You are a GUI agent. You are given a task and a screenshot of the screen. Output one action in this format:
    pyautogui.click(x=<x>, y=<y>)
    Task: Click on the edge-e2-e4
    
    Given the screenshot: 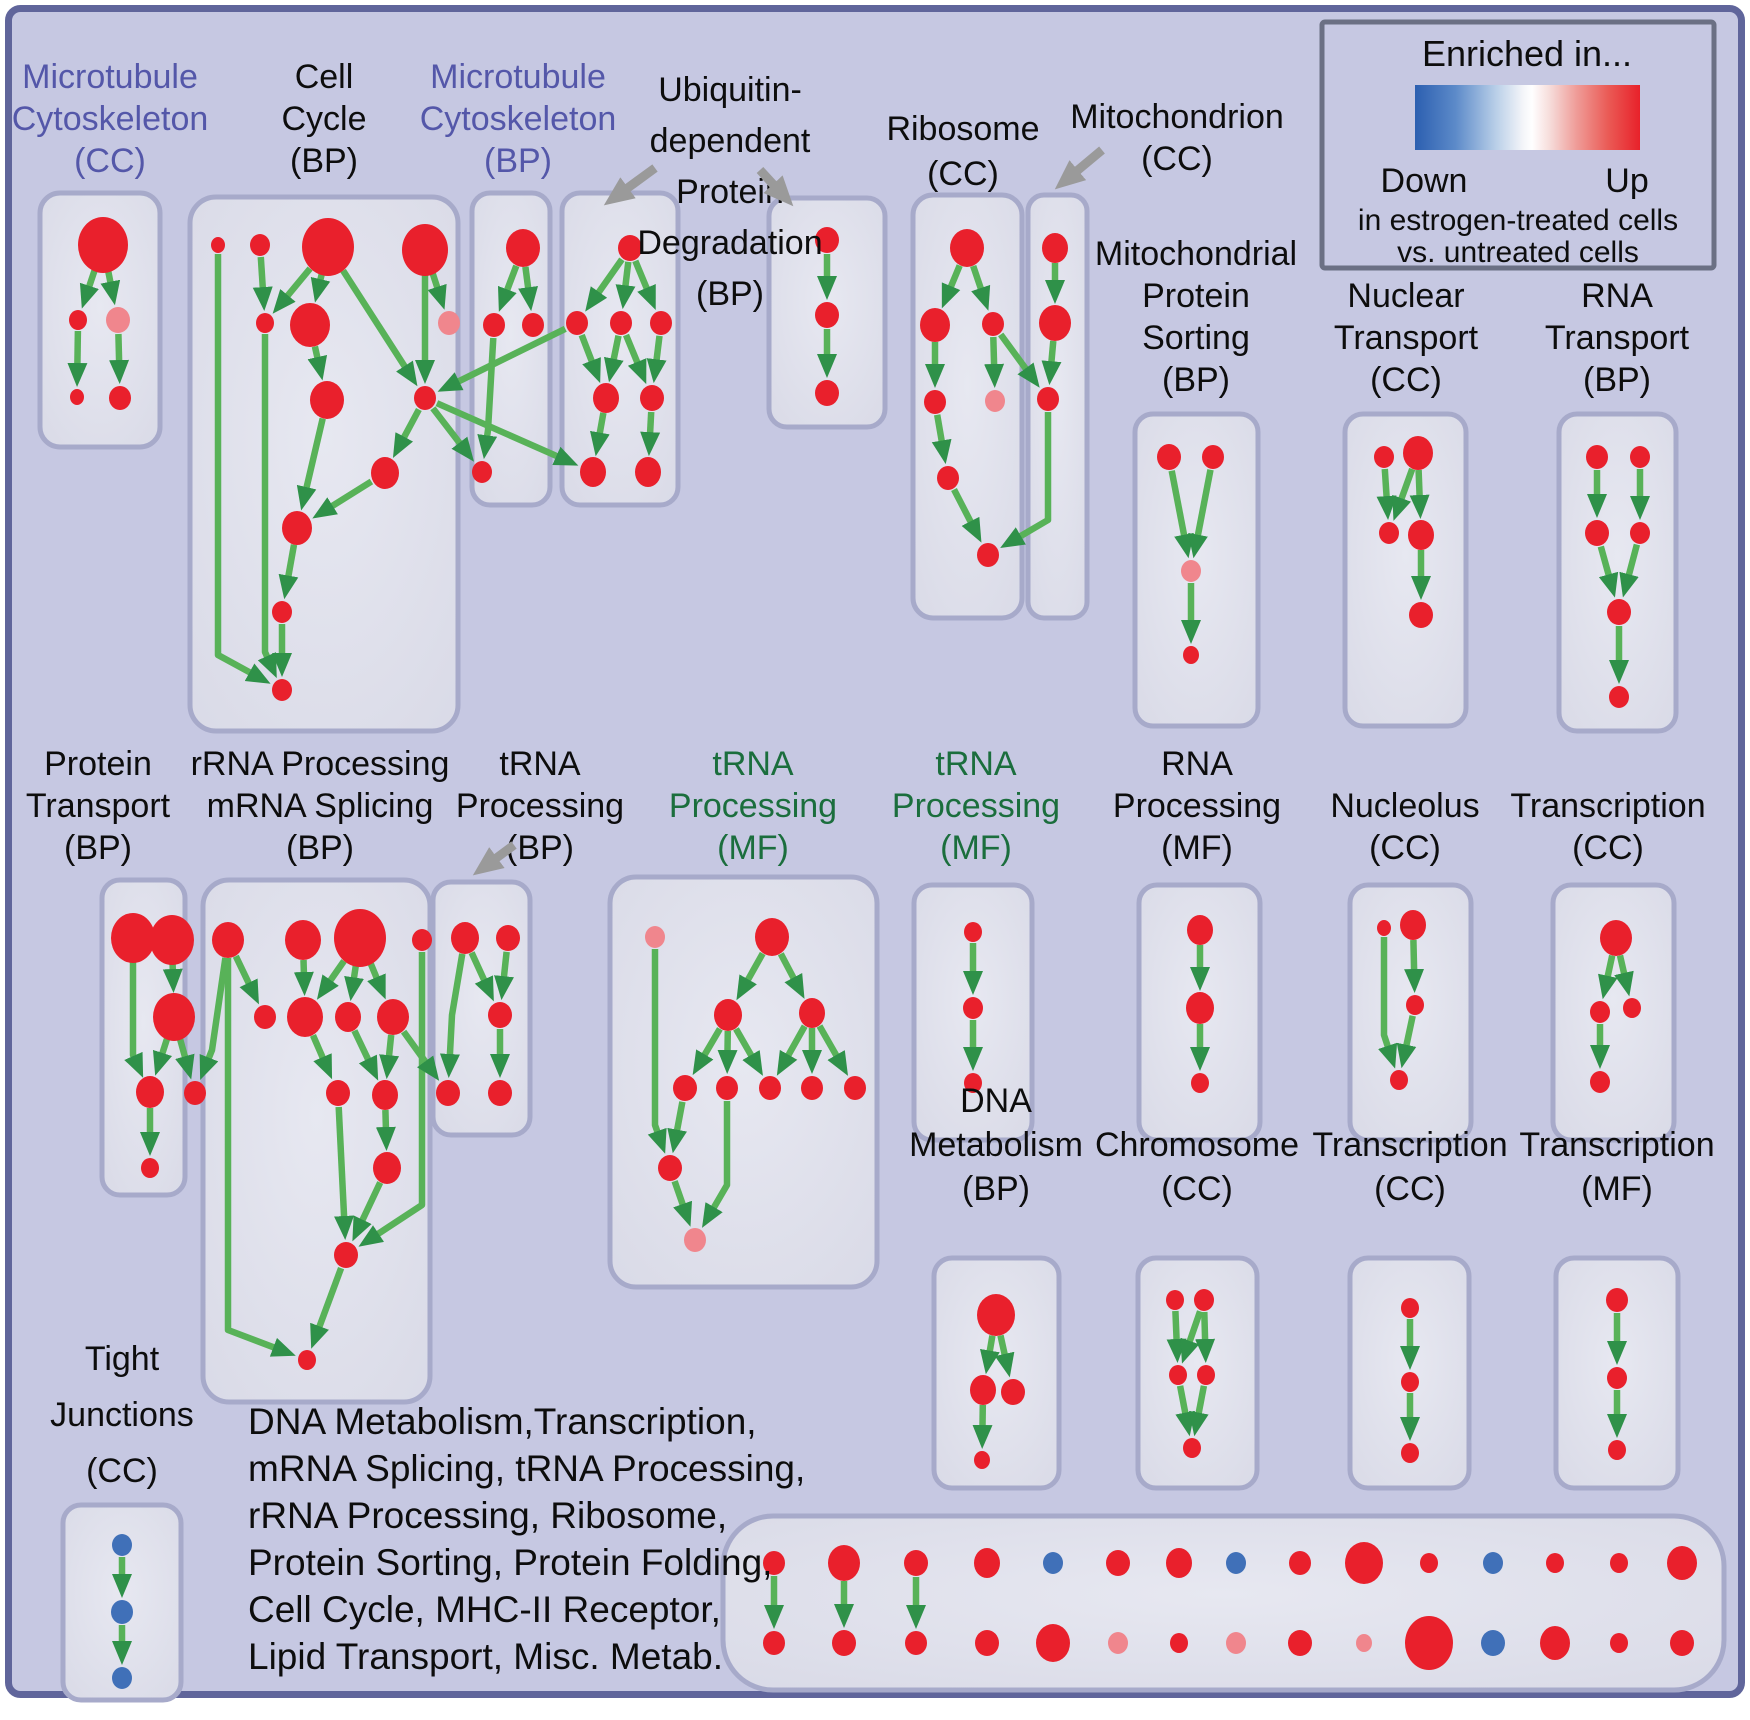 What is the action you would take?
    pyautogui.click(x=1204, y=1326)
    